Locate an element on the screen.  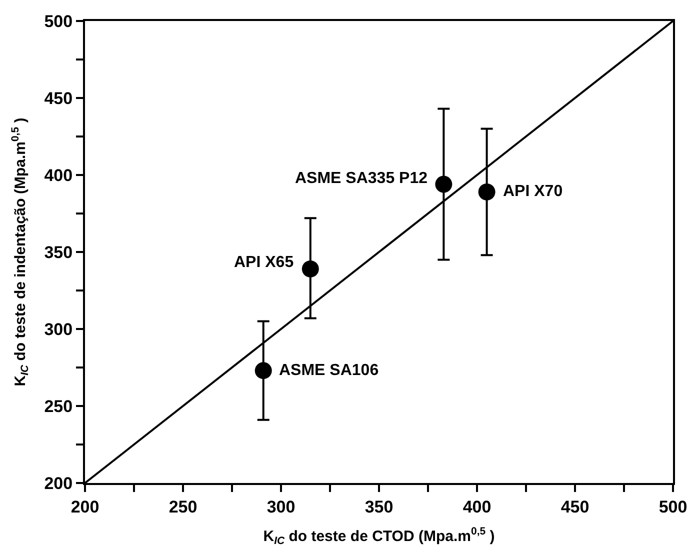
annotation: API X70 is located at coordinates (533, 191).